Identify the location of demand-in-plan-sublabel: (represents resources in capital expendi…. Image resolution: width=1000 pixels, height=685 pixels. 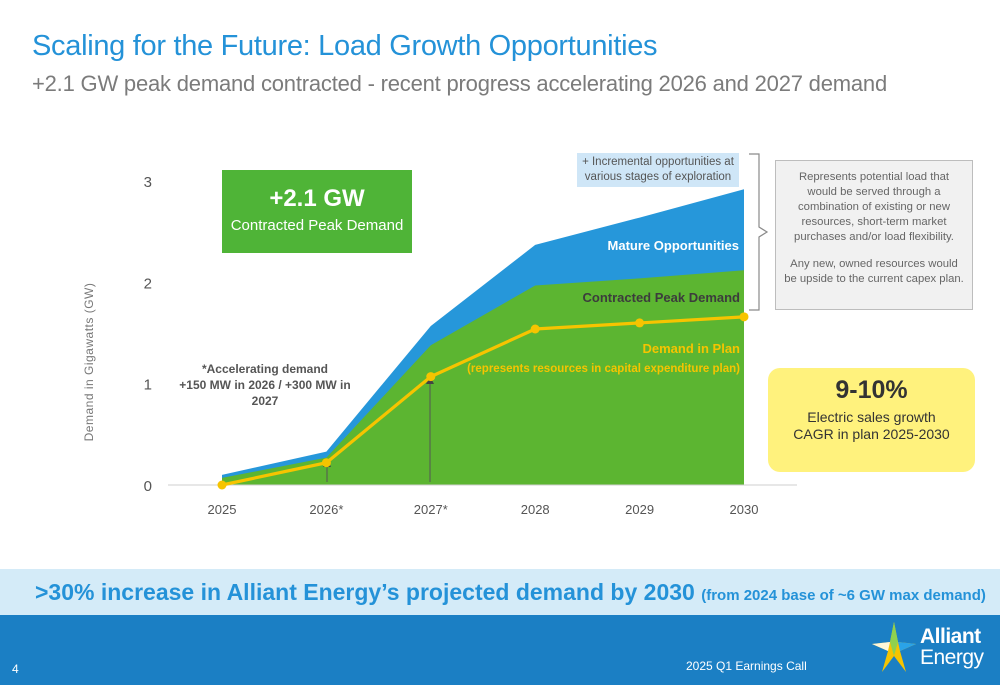
(603, 369).